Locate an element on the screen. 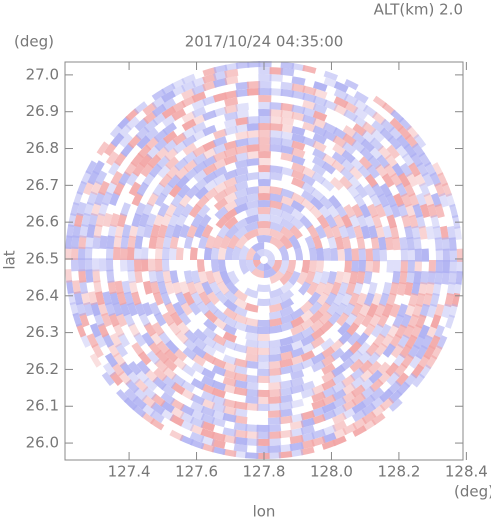 This screenshot has width=491, height=521. y-tick-label: 26.4 is located at coordinates (42, 295).